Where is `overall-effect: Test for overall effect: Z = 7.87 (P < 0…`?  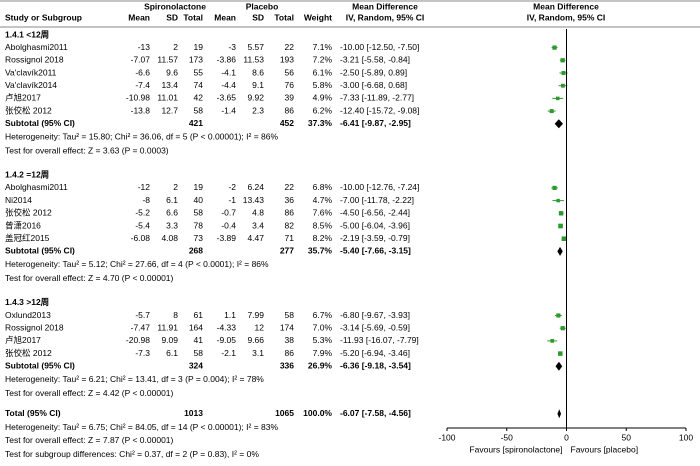 overall-effect: Test for overall effect: Z = 7.87 (P < 0… is located at coordinates (89, 440).